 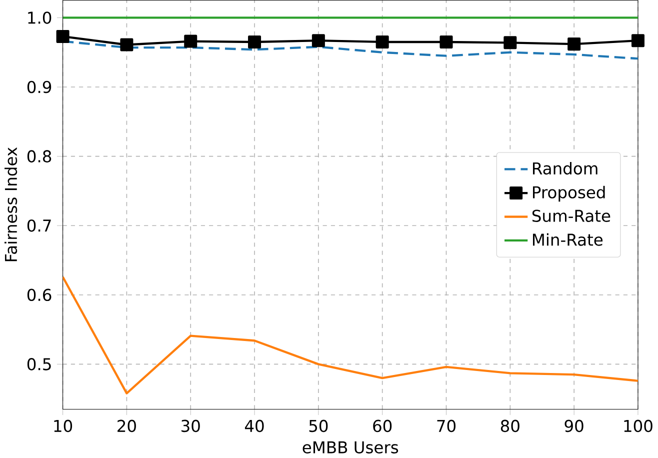 I want to click on x-tick-label: 20, so click(x=127, y=426).